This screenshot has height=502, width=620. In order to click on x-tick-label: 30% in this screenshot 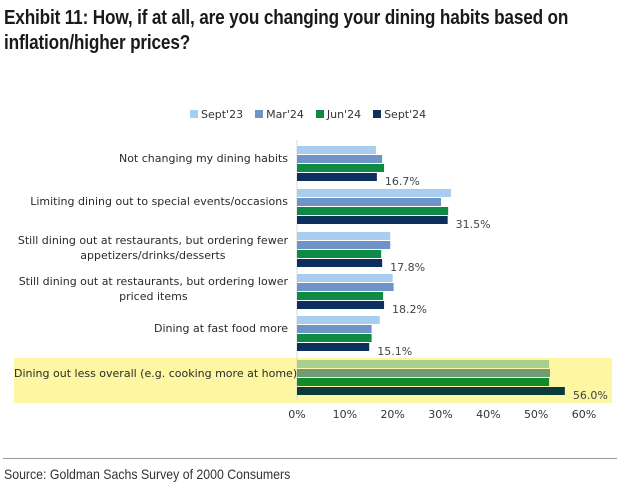, I will do `click(440, 414)`.